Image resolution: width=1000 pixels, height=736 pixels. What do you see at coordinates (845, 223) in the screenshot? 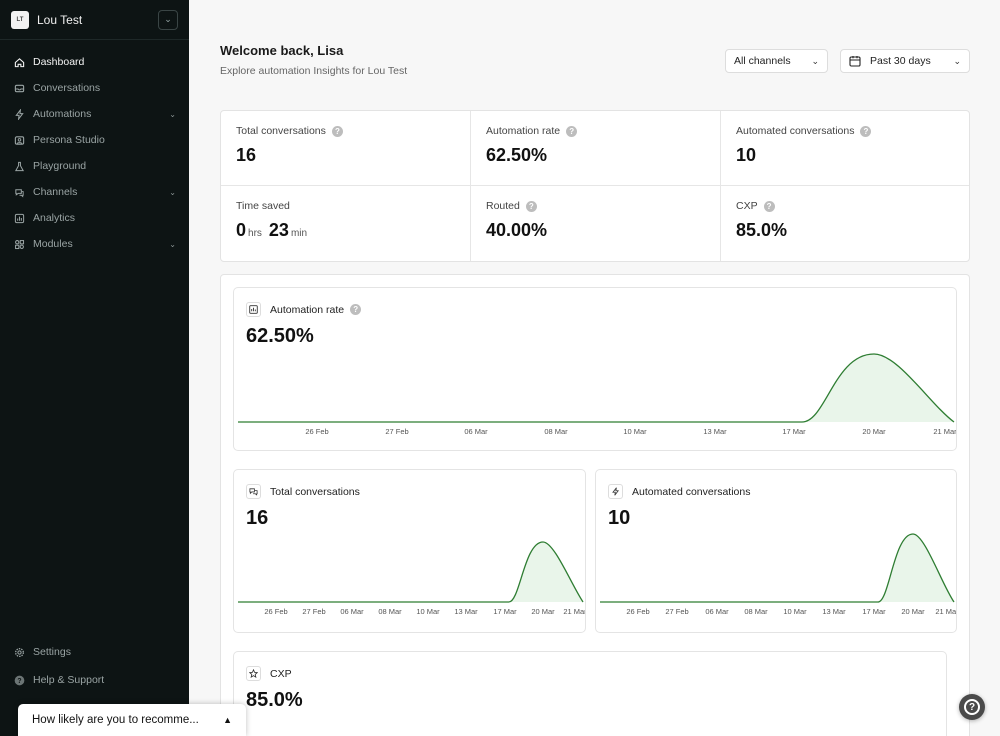
I see `stat-cxp: CXP? 85.0%` at bounding box center [845, 223].